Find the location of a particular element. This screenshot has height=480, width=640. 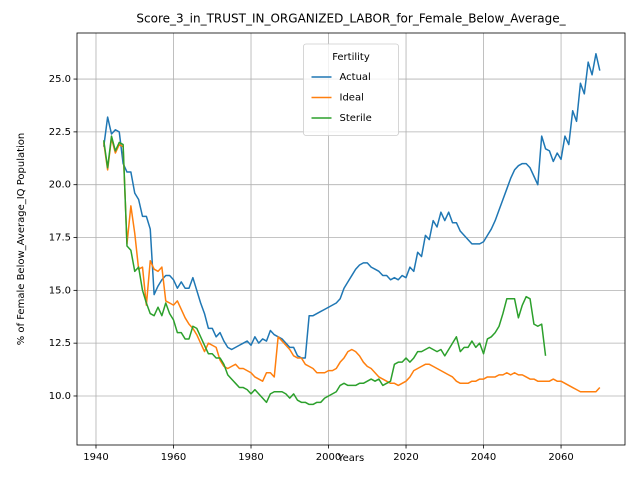

legend-box is located at coordinates (351, 89).